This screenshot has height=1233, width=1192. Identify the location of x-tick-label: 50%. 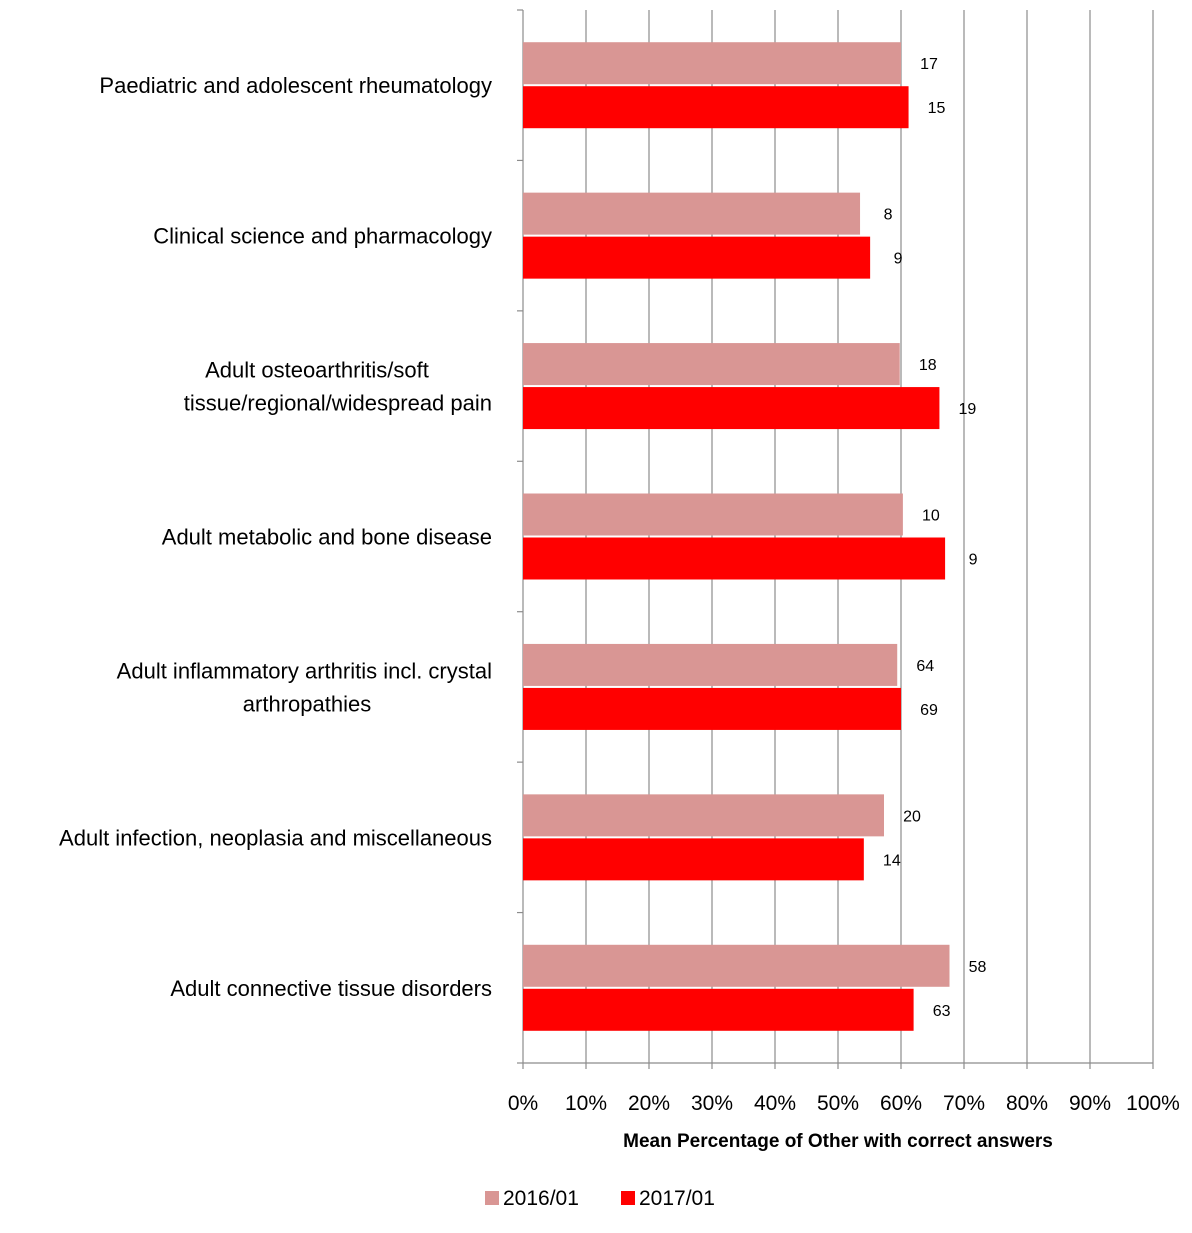
(838, 1103).